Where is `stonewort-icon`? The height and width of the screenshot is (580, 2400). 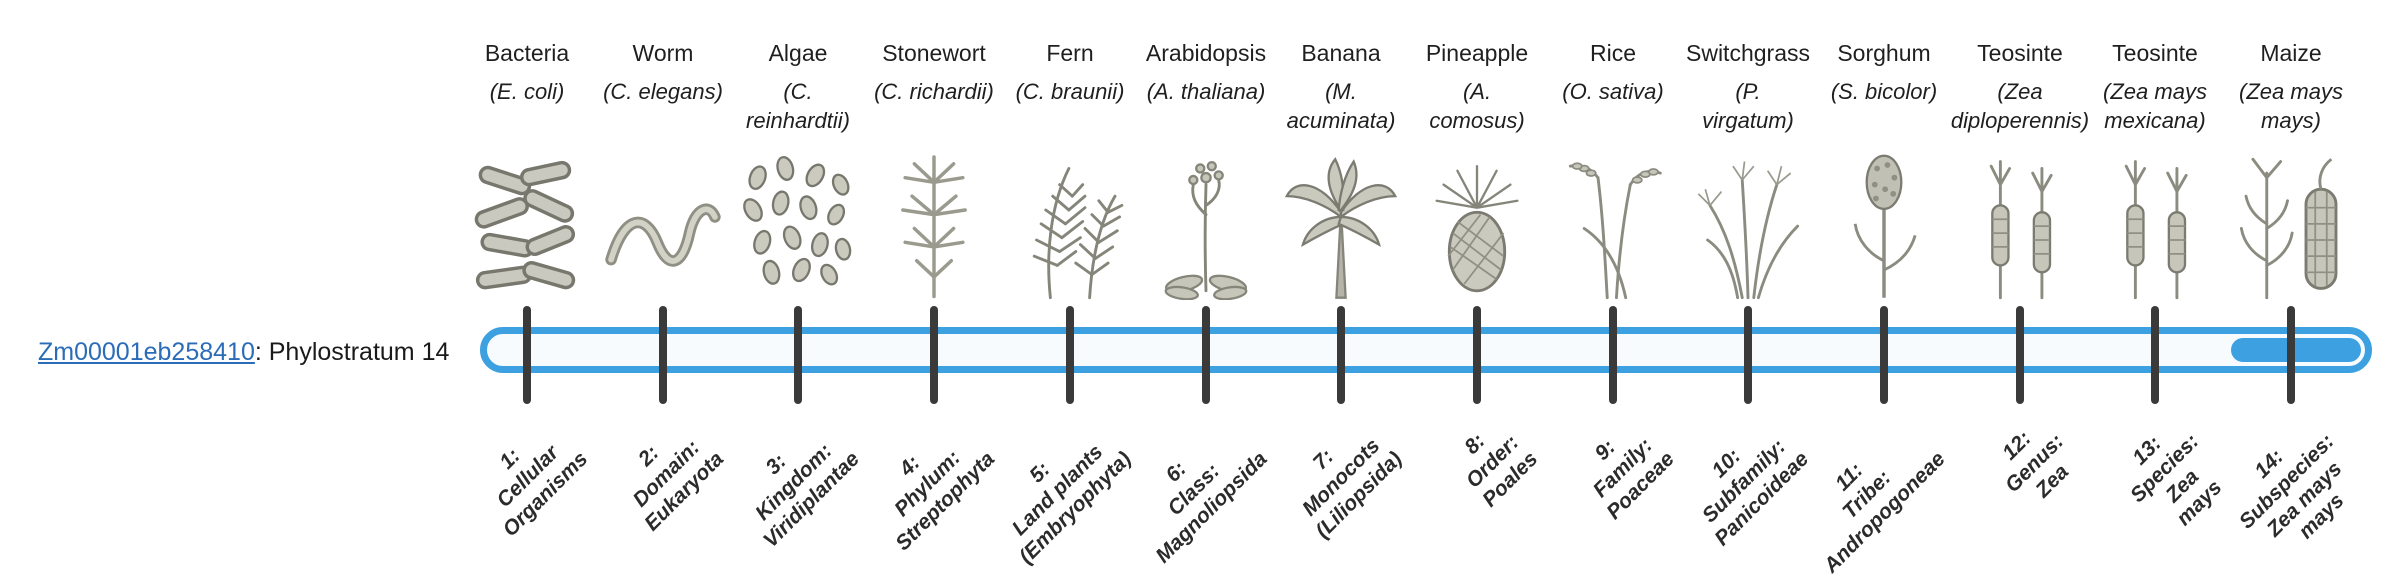
stonewort-icon is located at coordinates (934, 225).